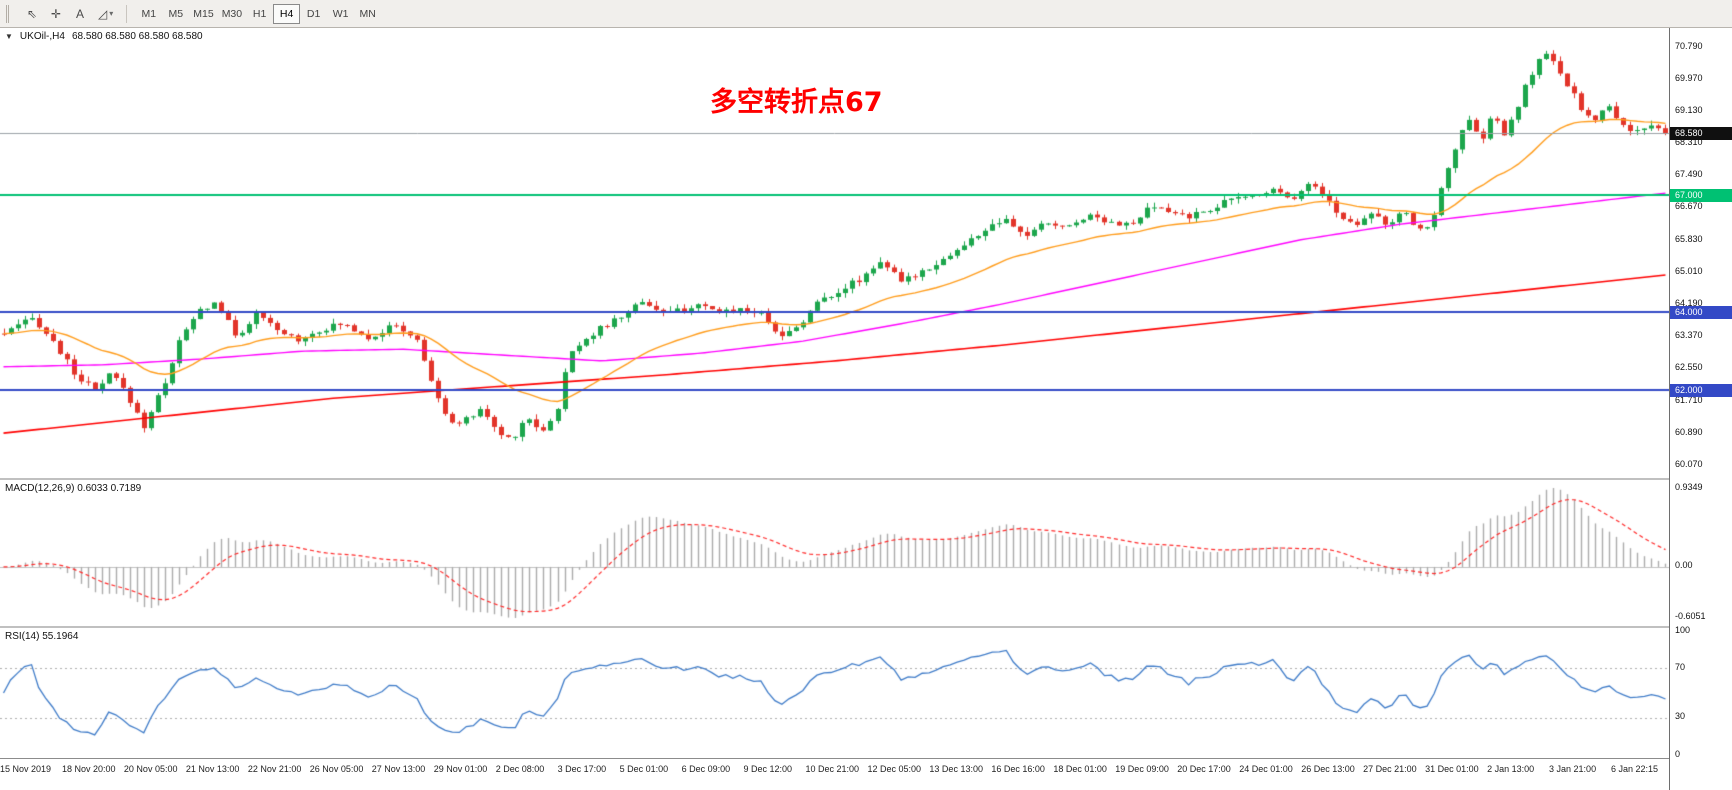 The height and width of the screenshot is (790, 1732). What do you see at coordinates (1689, 206) in the screenshot?
I see `price-axis-tick: 66.670` at bounding box center [1689, 206].